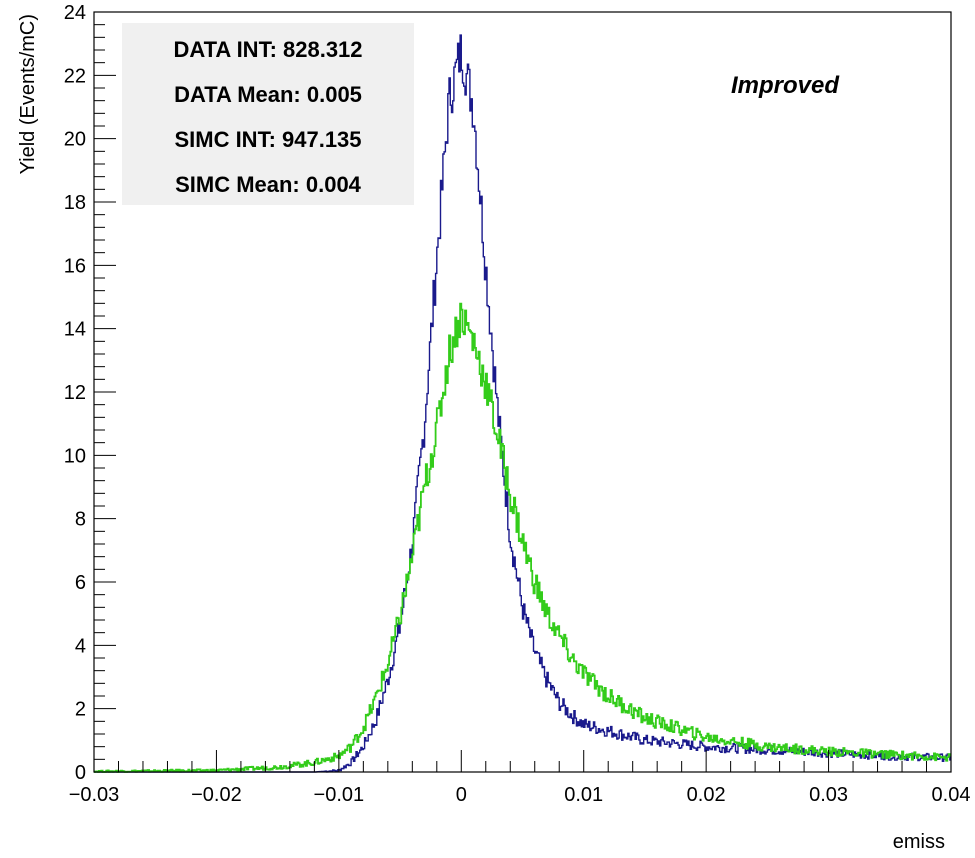  Describe the element at coordinates (75, 266) in the screenshot. I see `y-tick-label: 16` at that location.